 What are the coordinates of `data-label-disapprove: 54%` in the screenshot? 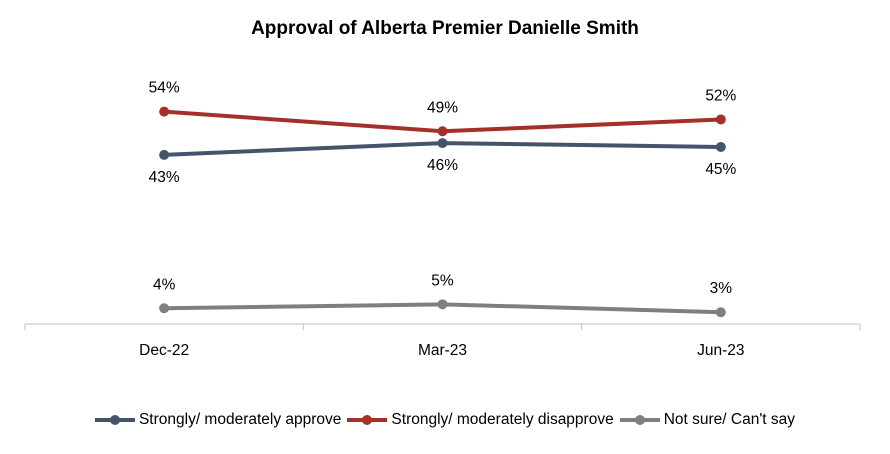 It's located at (164, 88).